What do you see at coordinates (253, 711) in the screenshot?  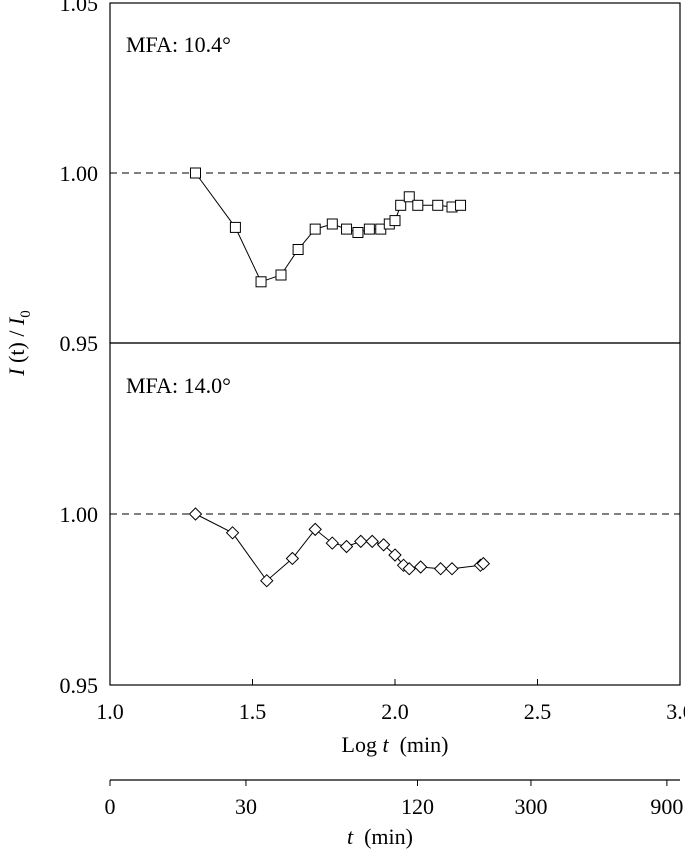 I see `x-tick-label: 1.5` at bounding box center [253, 711].